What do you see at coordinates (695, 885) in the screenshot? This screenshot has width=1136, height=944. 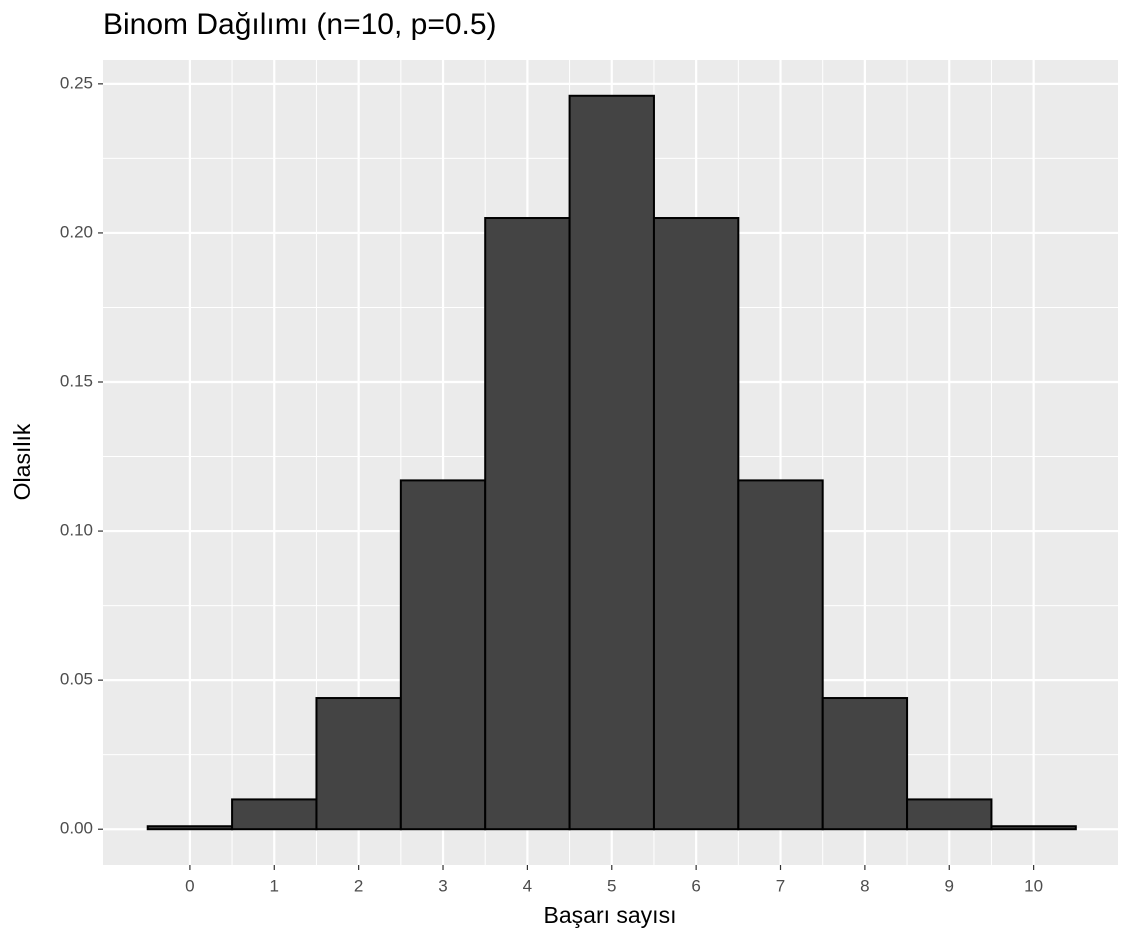 I see `x-tick-label: 6` at bounding box center [695, 885].